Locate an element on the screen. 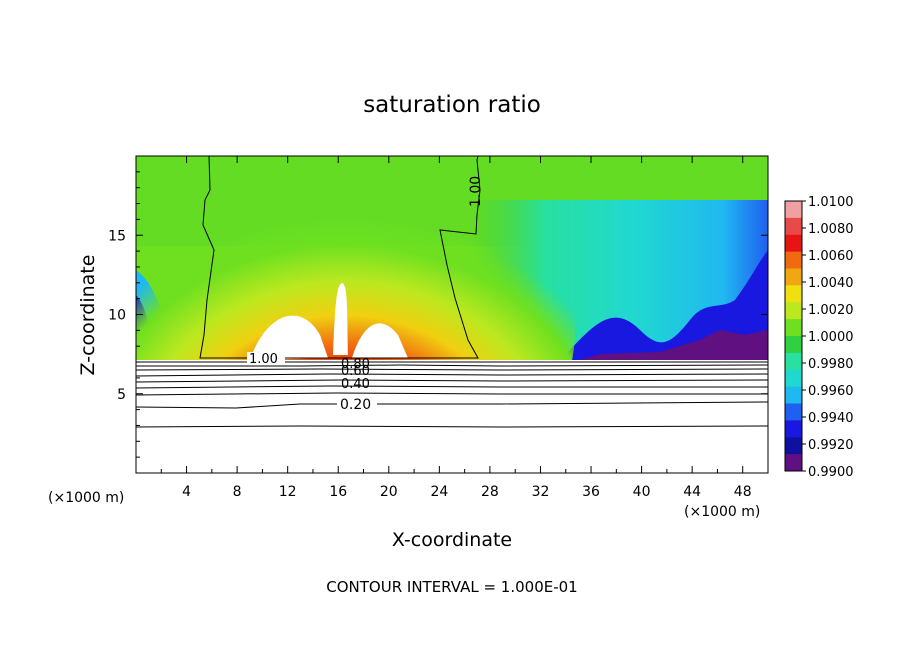  colorbar-label: 1.0100 is located at coordinates (831, 202).